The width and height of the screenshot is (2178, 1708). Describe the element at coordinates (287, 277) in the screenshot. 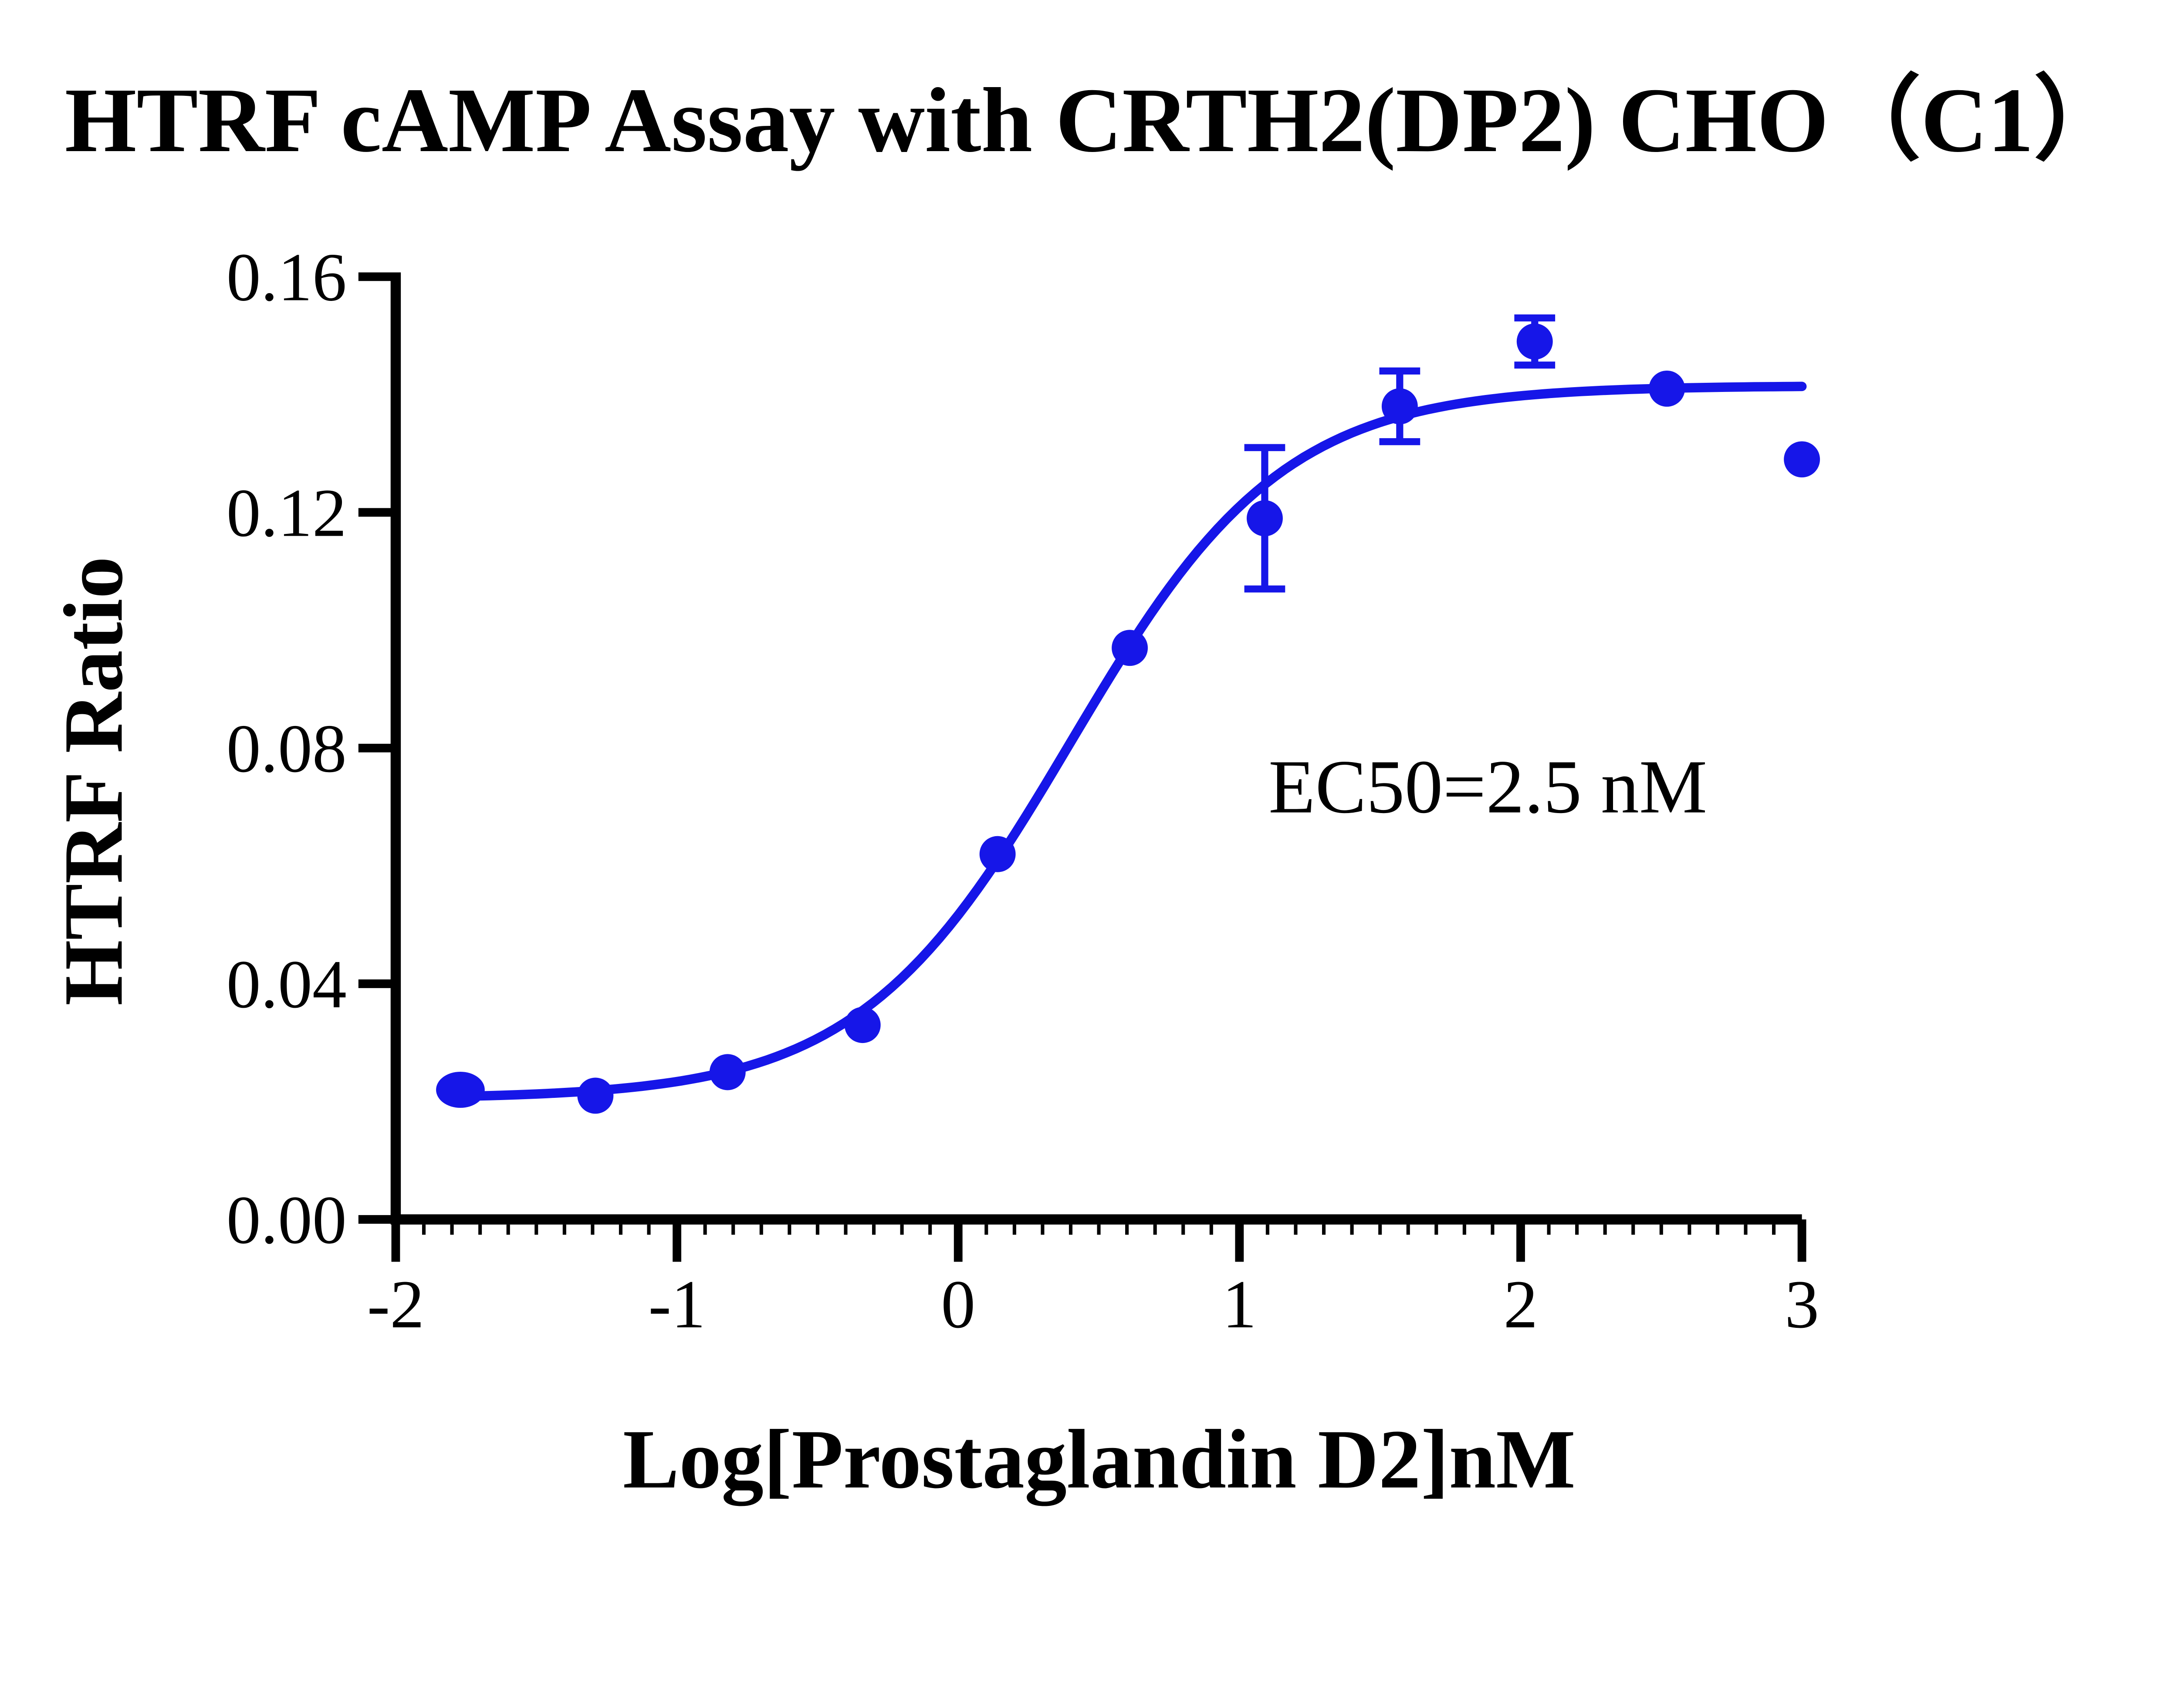

I see `y-tick-label: 0.16` at that location.